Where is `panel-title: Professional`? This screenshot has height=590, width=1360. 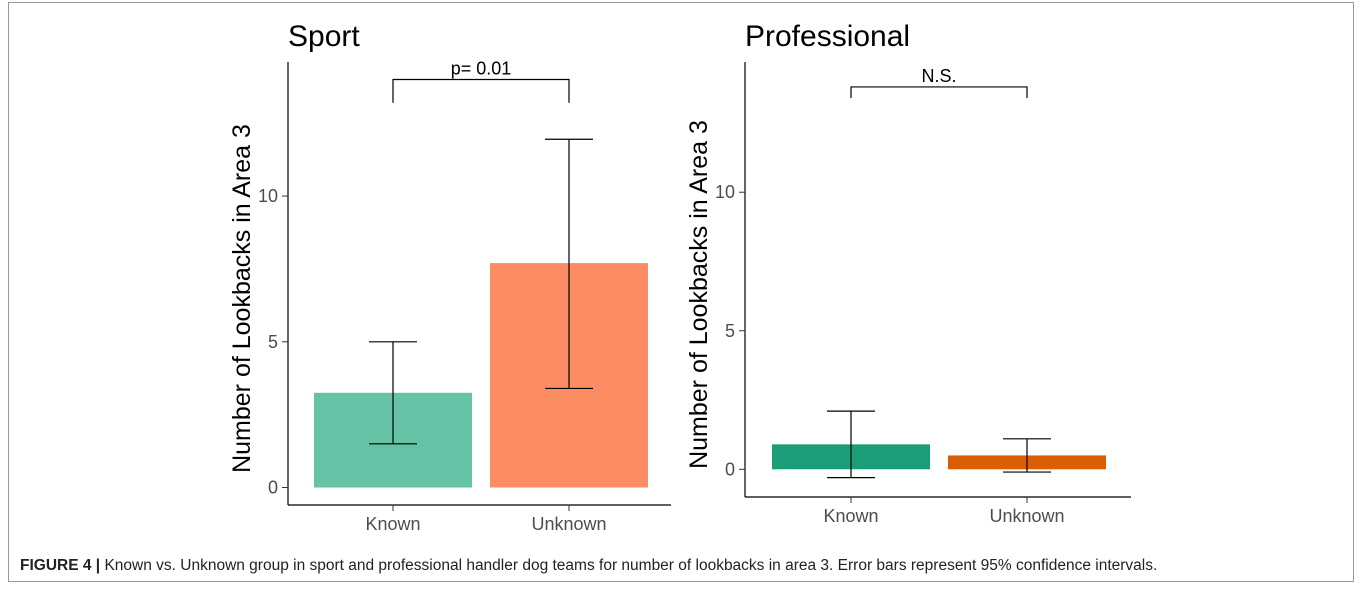
panel-title: Professional is located at coordinates (827, 36).